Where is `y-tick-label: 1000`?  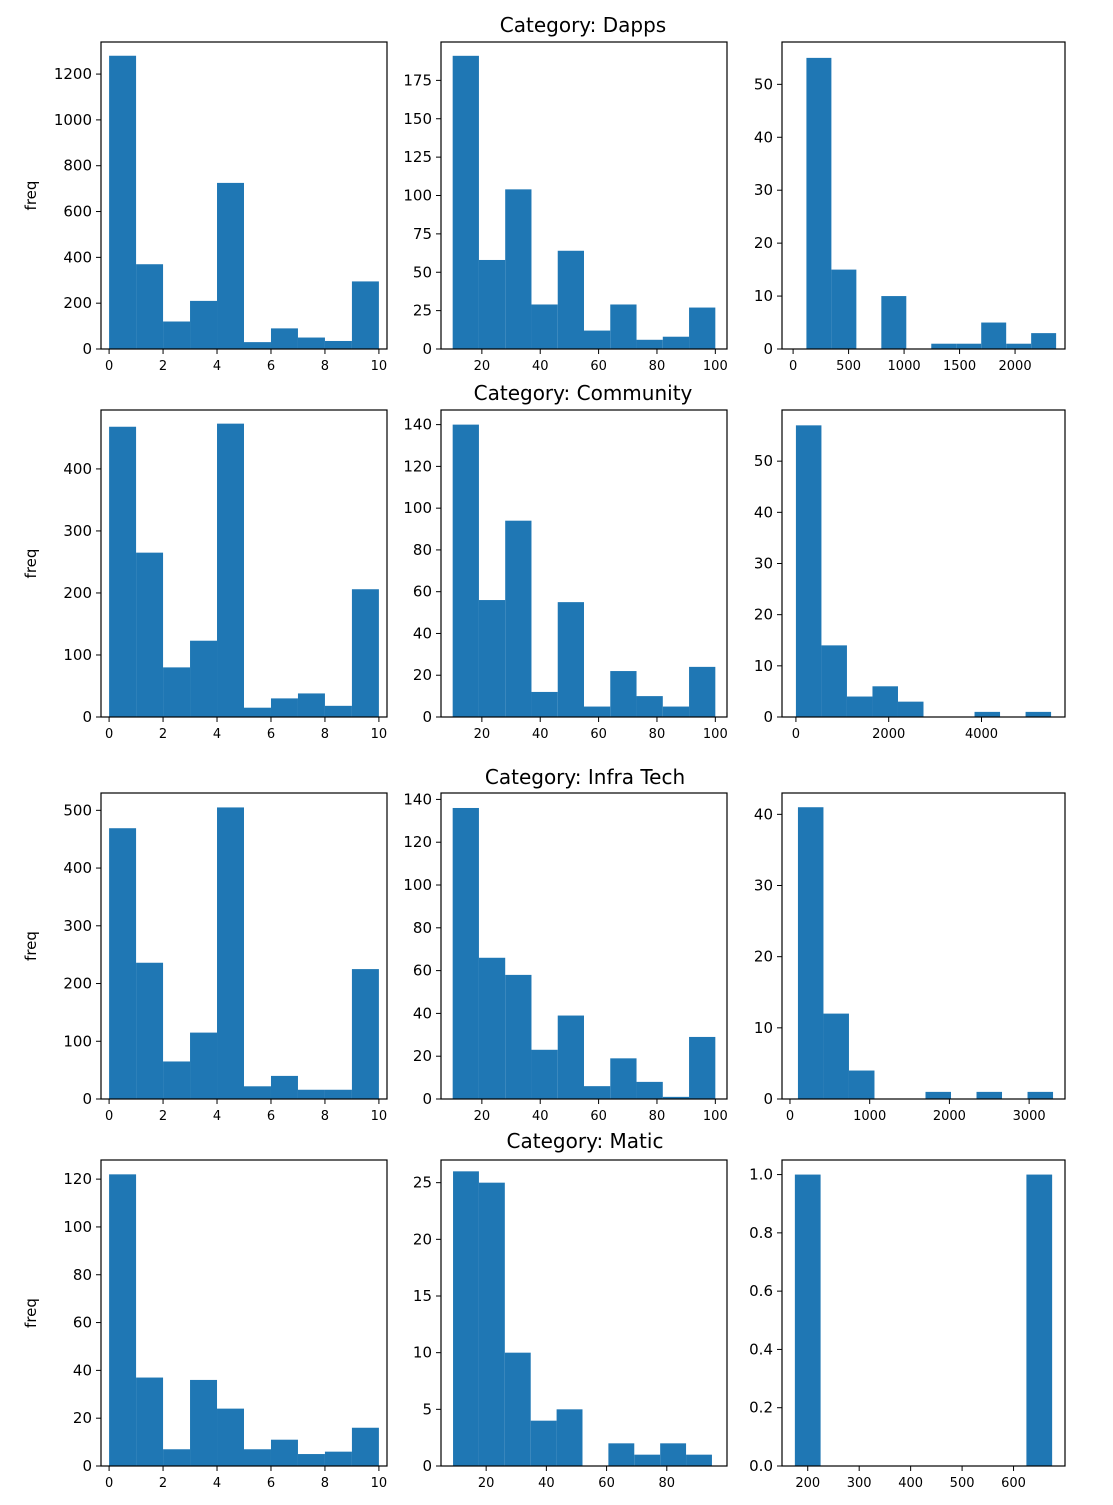
y-tick-label: 1000 is located at coordinates (73, 120).